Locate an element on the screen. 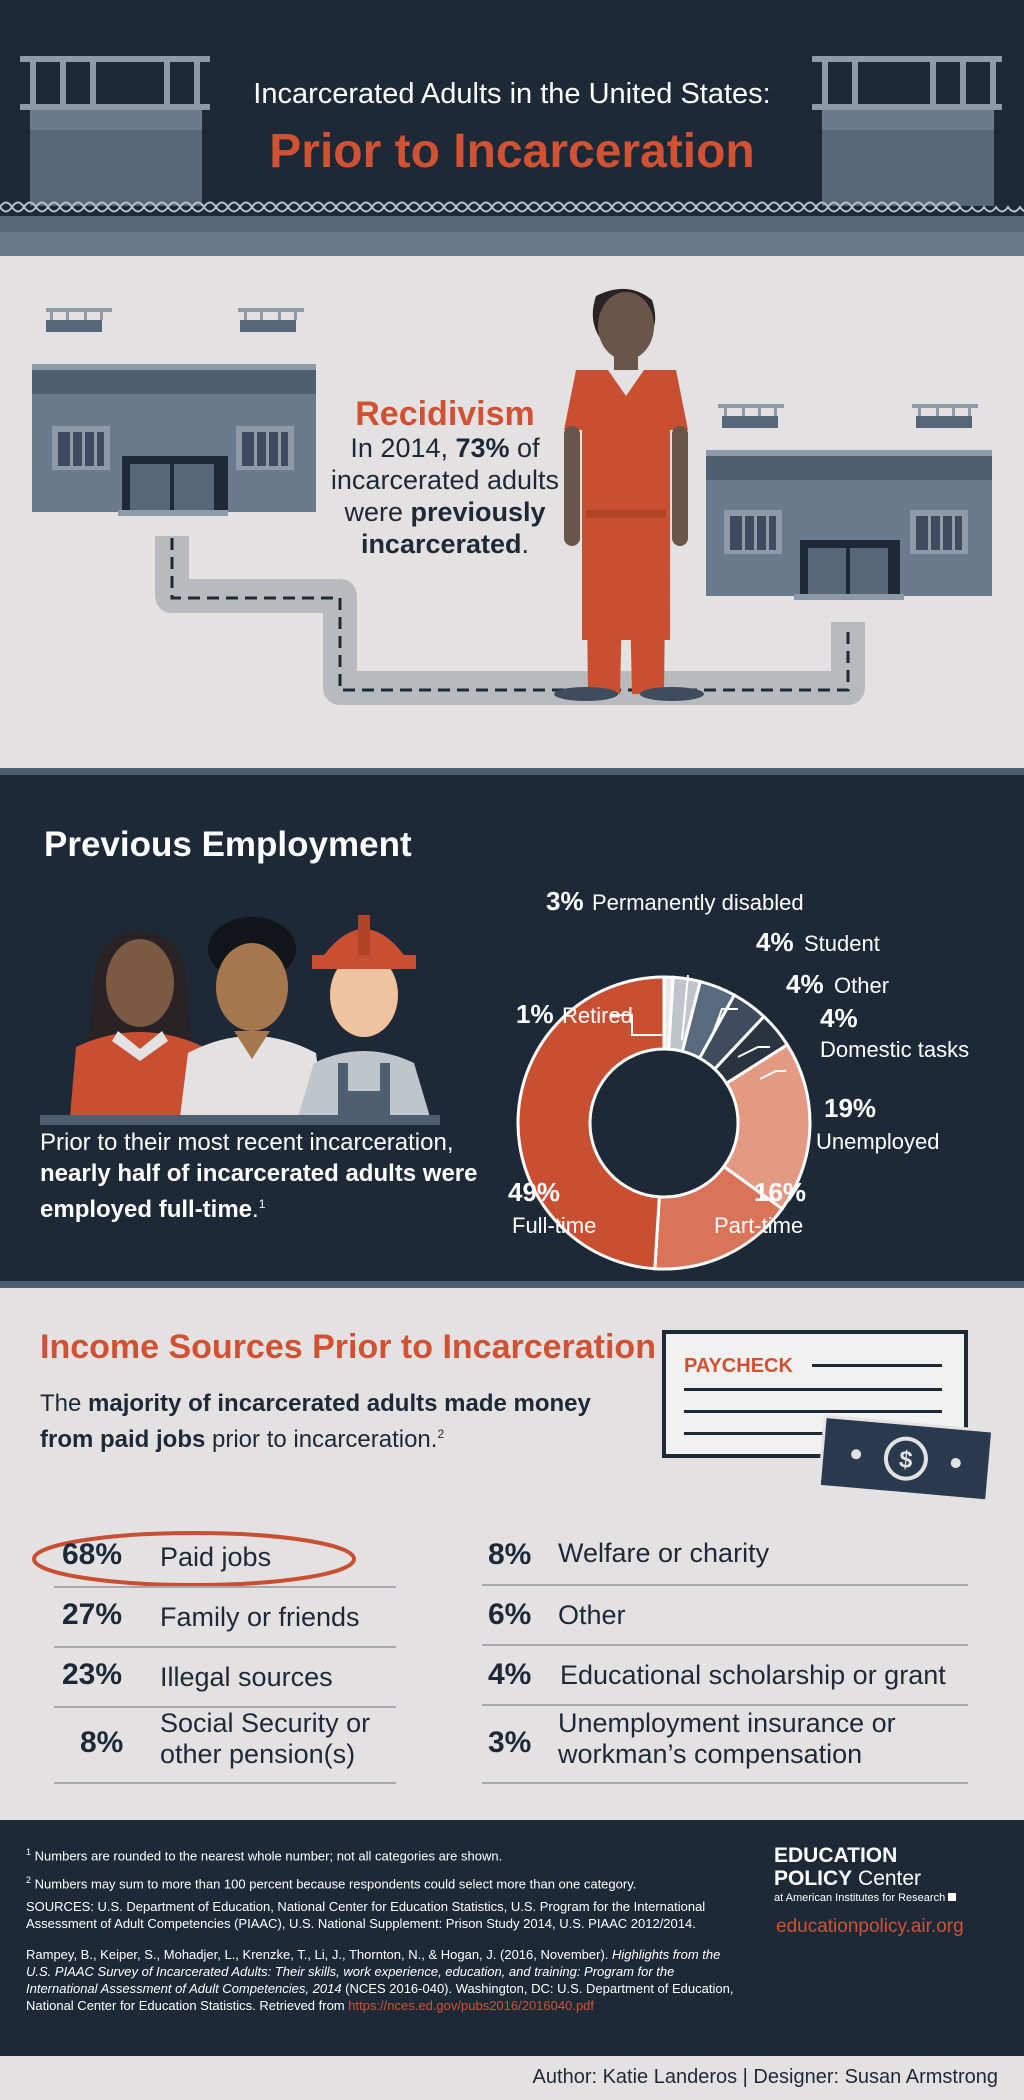  logo-center: Center is located at coordinates (887, 1878).